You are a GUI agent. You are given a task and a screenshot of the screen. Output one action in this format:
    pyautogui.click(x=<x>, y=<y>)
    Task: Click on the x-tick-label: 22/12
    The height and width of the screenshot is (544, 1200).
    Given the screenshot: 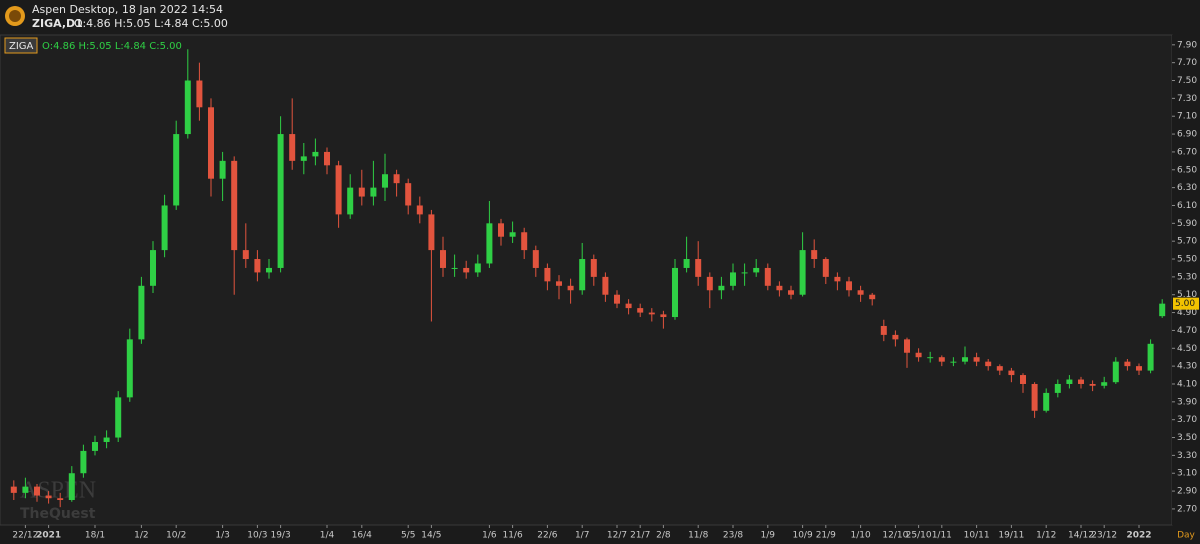 What is the action you would take?
    pyautogui.click(x=25, y=536)
    